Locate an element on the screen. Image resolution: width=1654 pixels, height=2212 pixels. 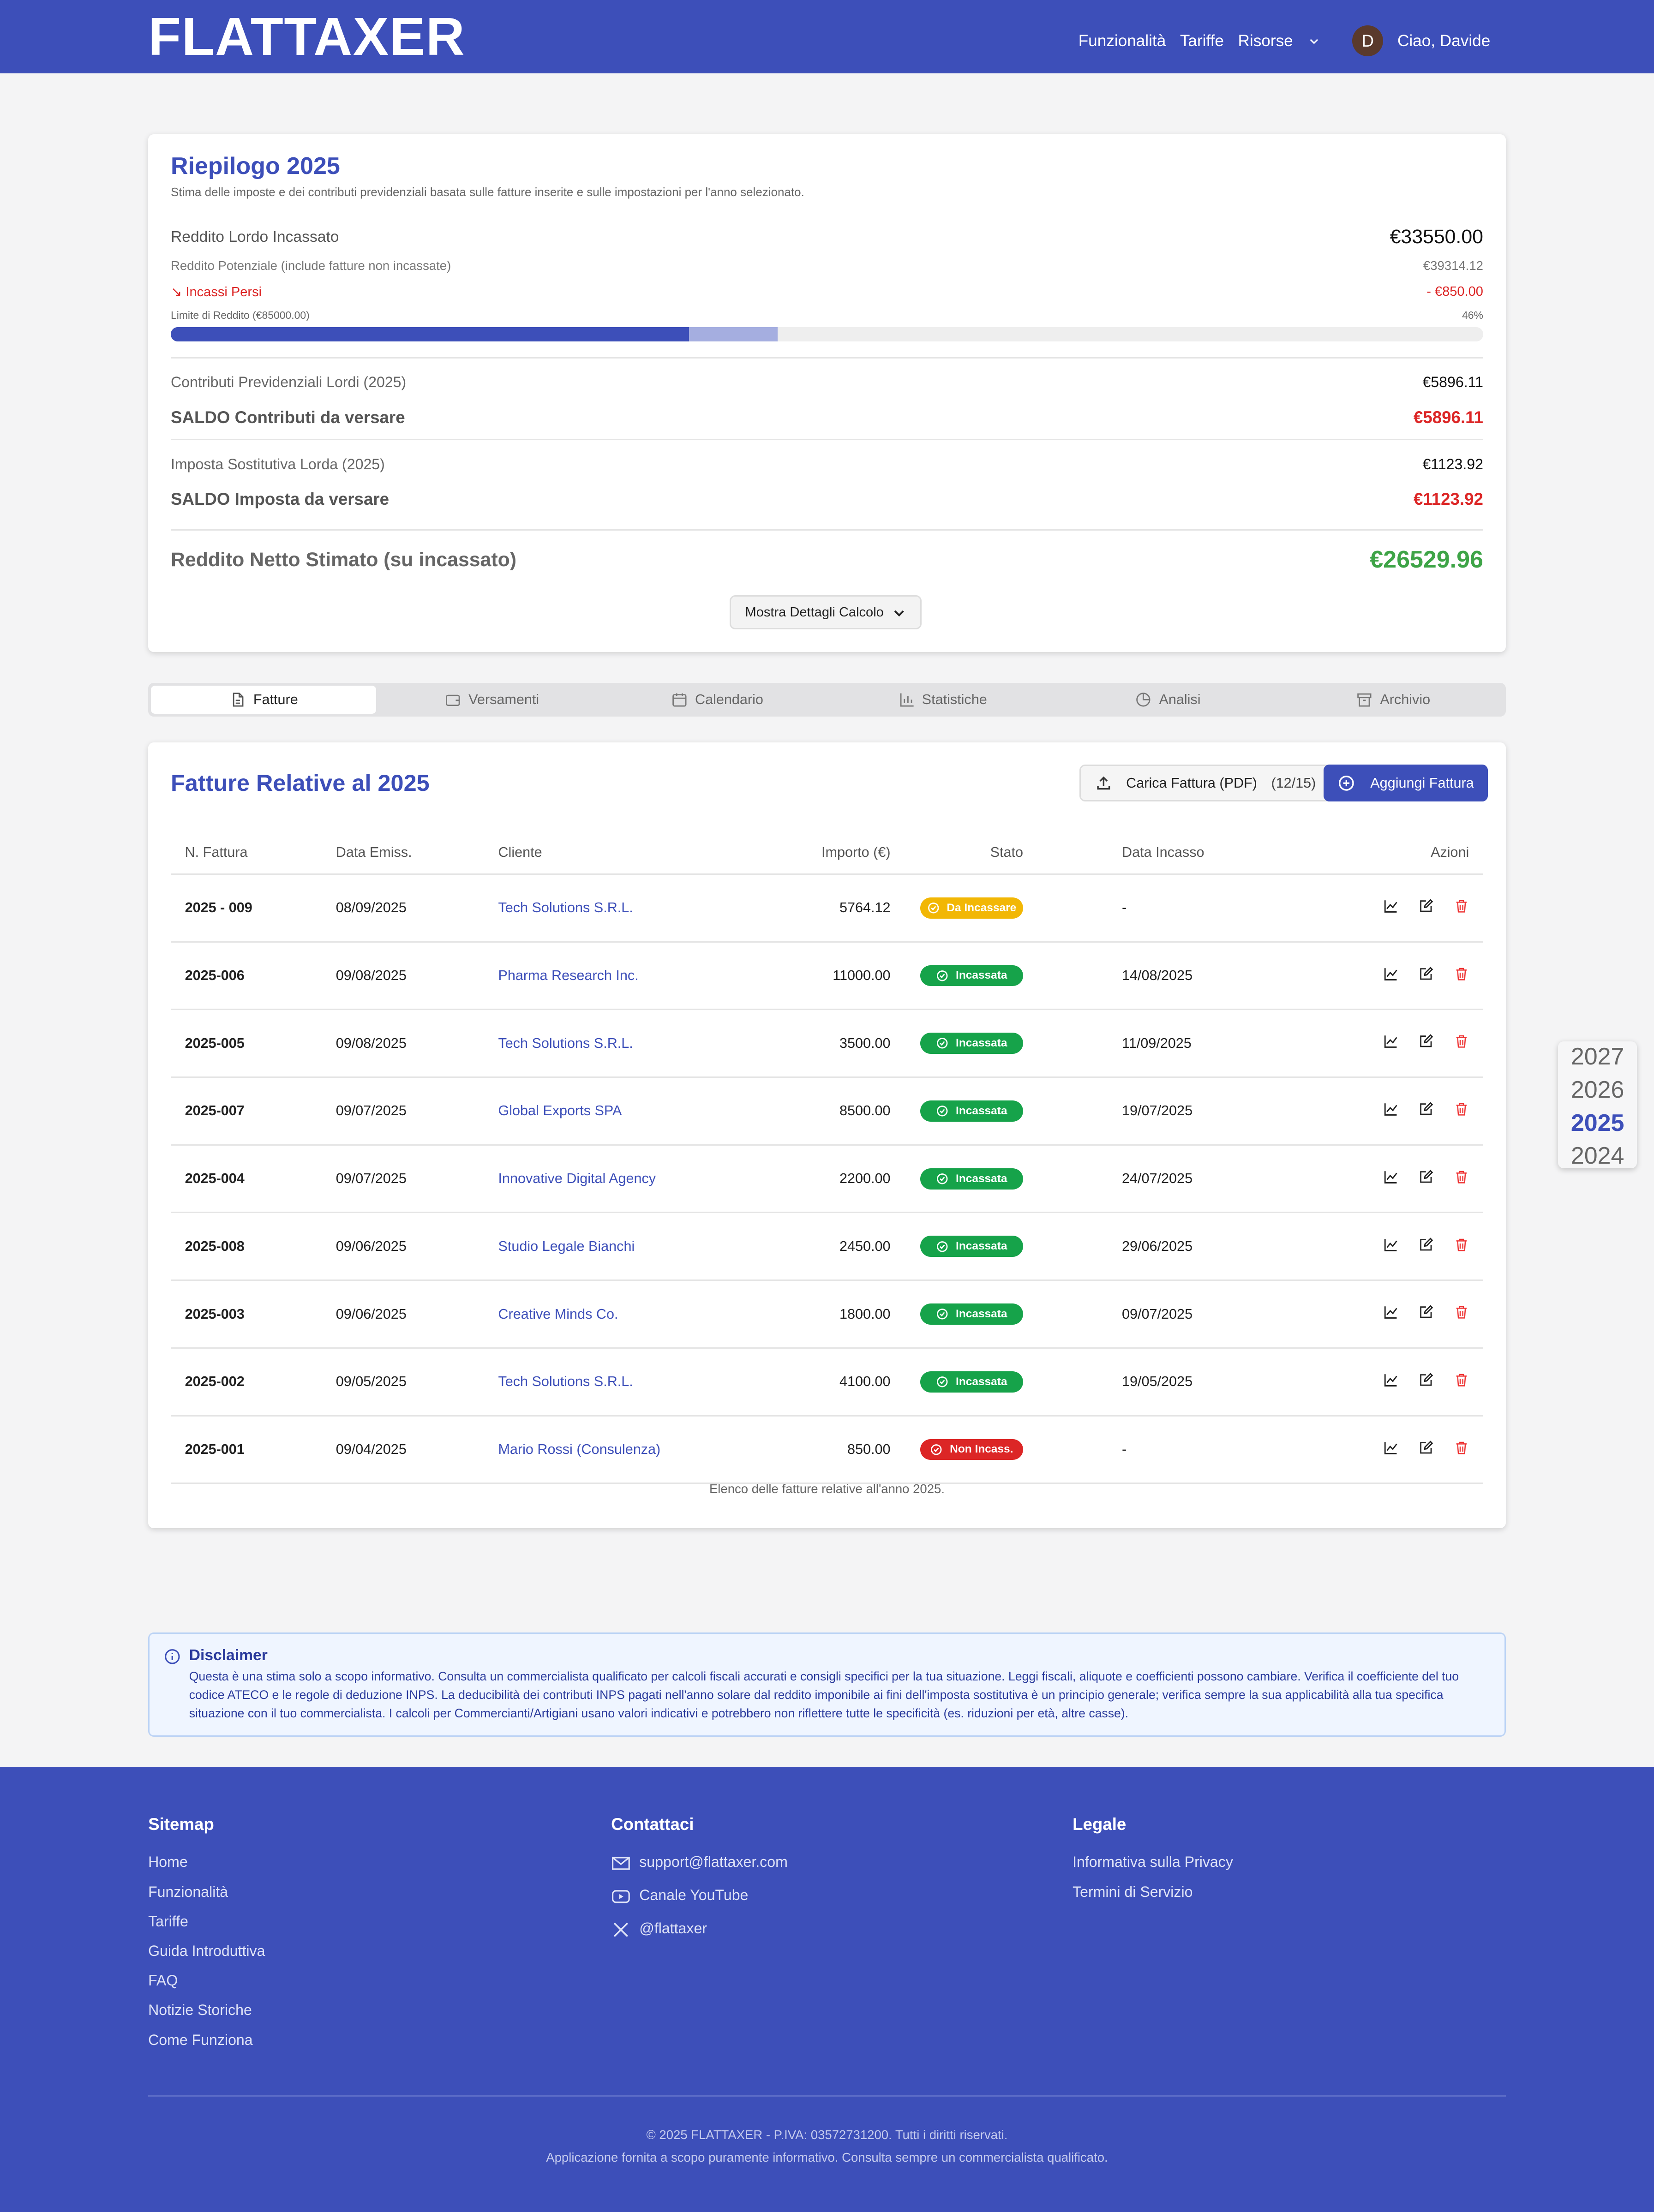
client-link: Innovative Digital Agency is located at coordinates (577, 1179).